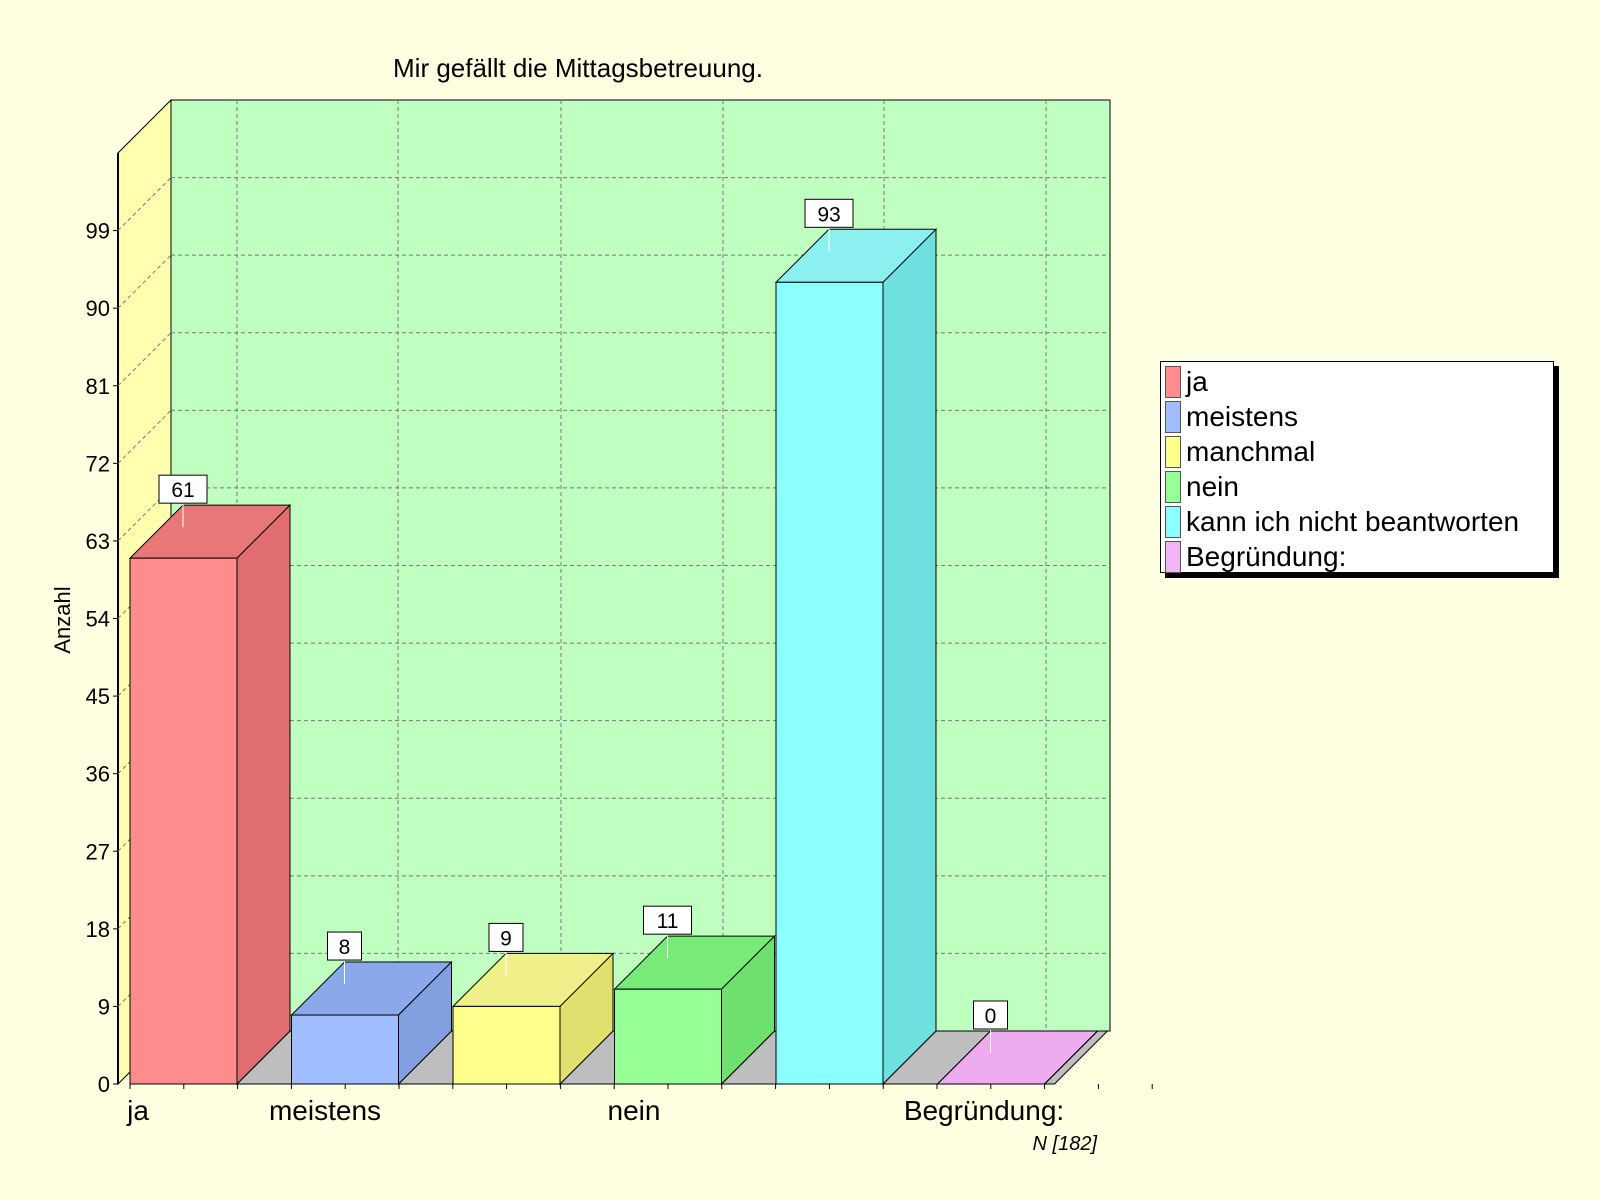 The image size is (1600, 1200). I want to click on y-tick-label-5: 45, so click(98, 696).